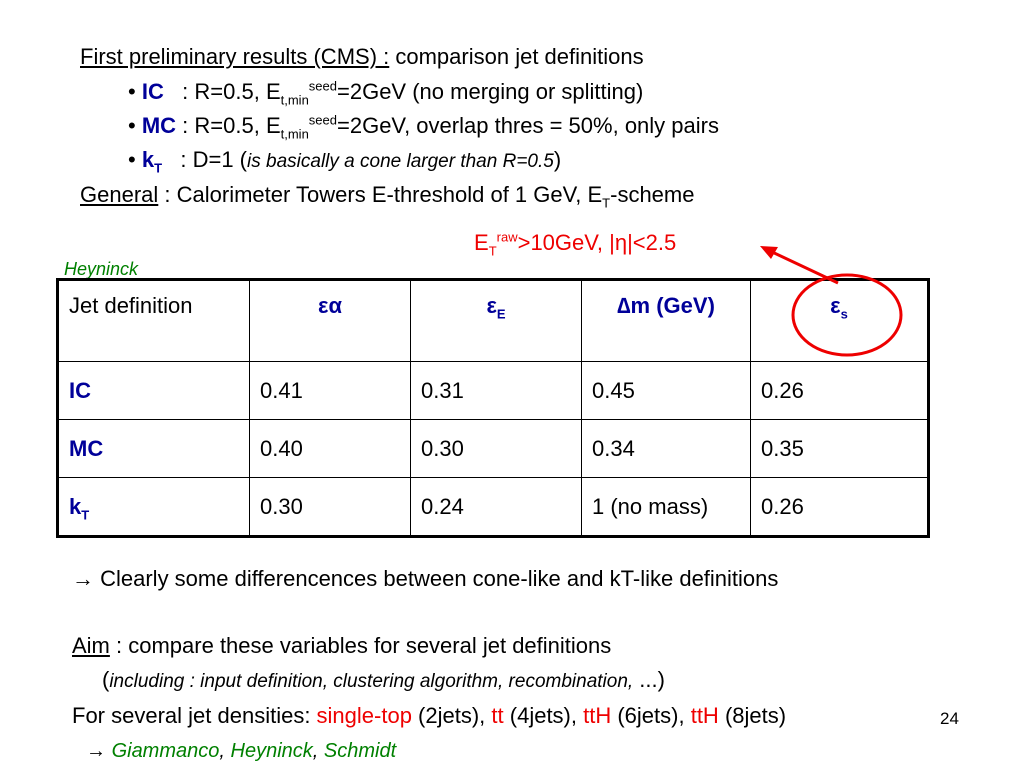 The width and height of the screenshot is (1024, 768). Describe the element at coordinates (153, 507) in the screenshot. I see `row-name: kT` at that location.